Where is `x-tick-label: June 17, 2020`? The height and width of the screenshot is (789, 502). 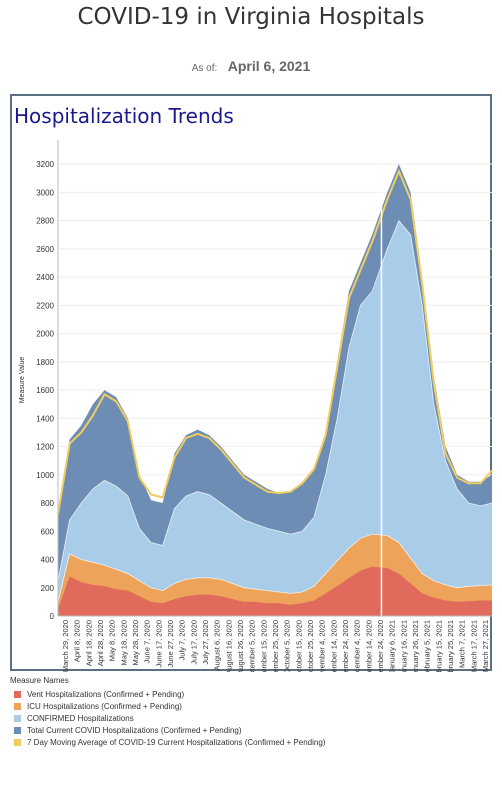 x-tick-label: June 17, 2020 is located at coordinates (158, 644).